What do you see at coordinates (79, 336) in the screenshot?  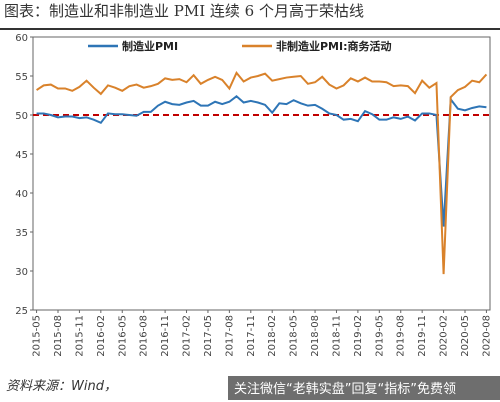 I see `x-tick-label: 2015-11` at bounding box center [79, 336].